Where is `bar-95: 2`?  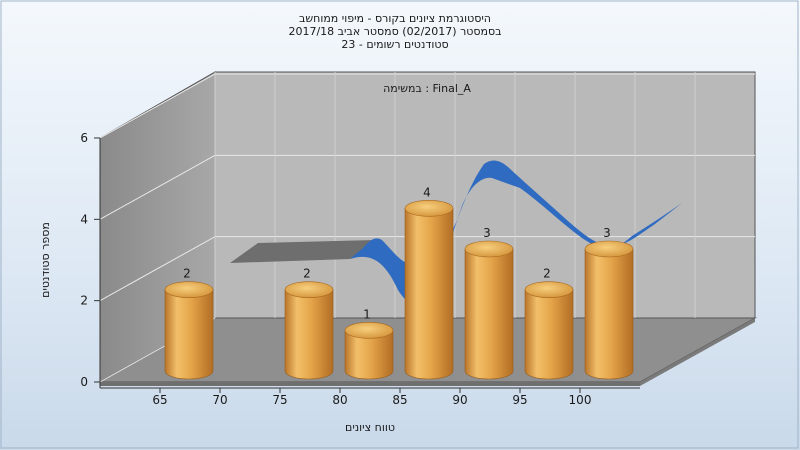 bar-95: 2 is located at coordinates (549, 323).